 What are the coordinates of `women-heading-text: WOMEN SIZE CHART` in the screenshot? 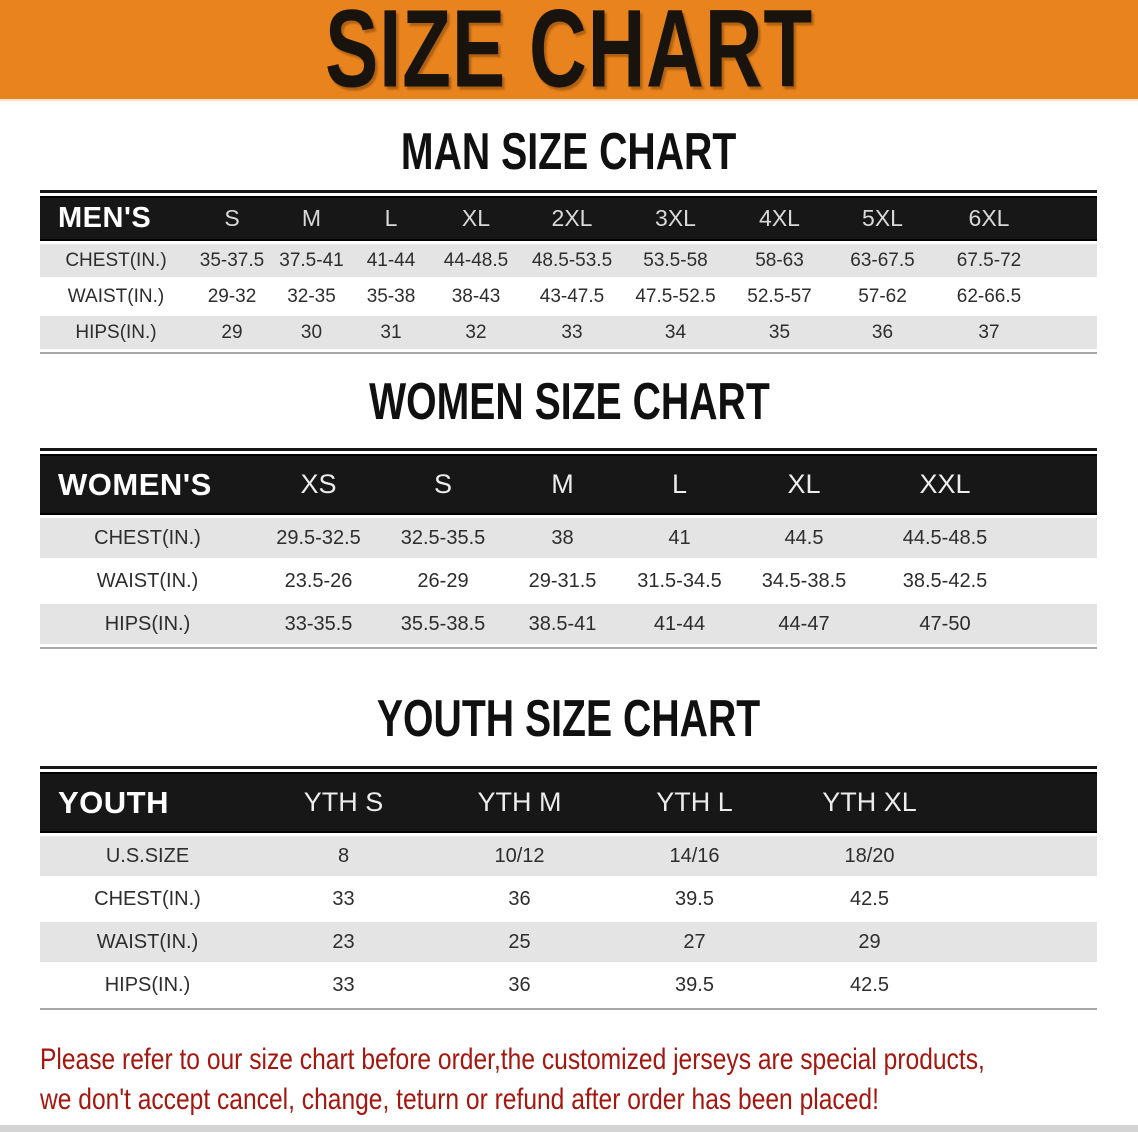 It's located at (569, 402).